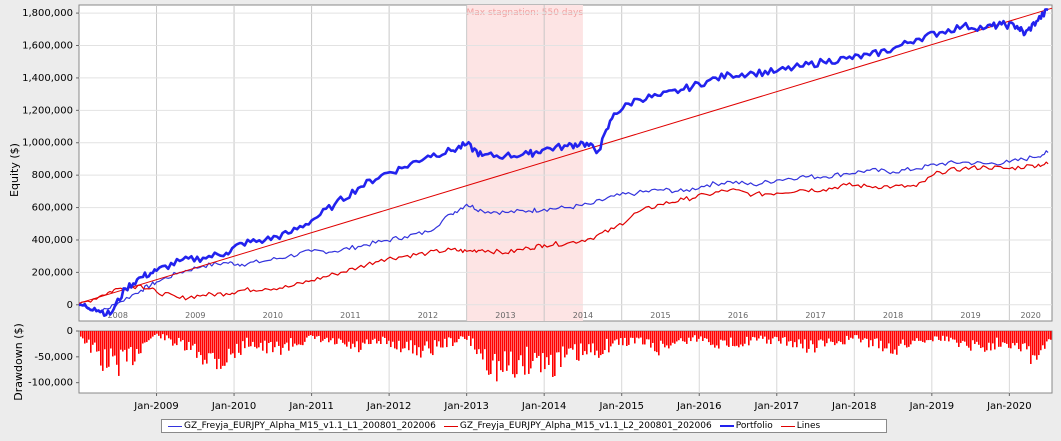  Describe the element at coordinates (1008, 406) in the screenshot. I see `drawdown-x-tick-label: Jan-2020` at that location.